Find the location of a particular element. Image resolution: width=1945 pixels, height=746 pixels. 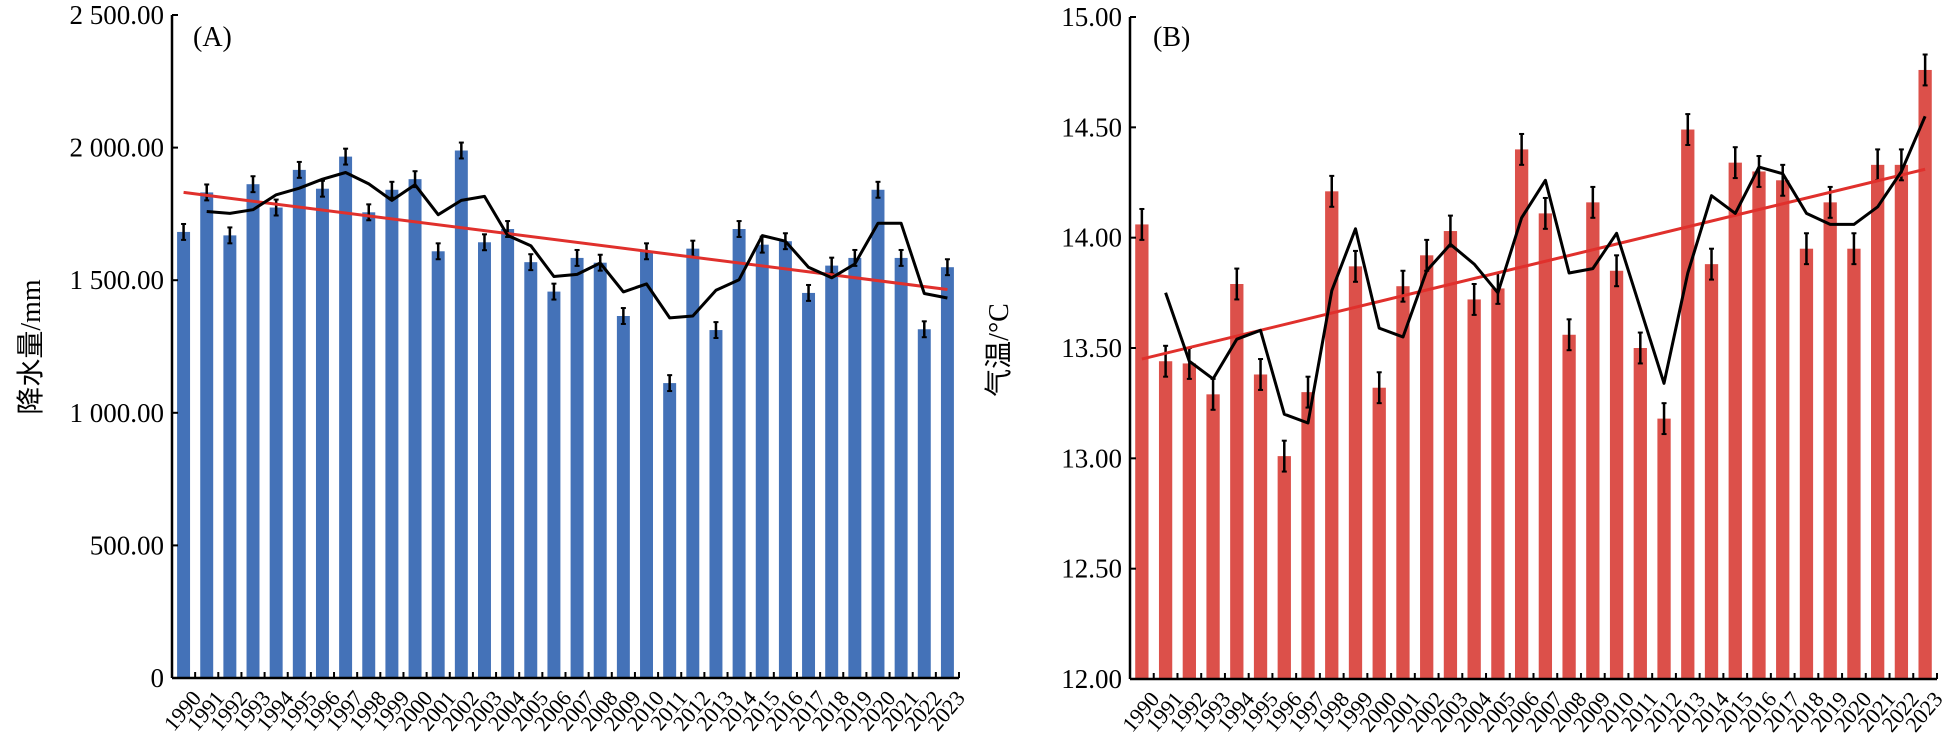

y-tick-label: 15.00 is located at coordinates (1091, 17).